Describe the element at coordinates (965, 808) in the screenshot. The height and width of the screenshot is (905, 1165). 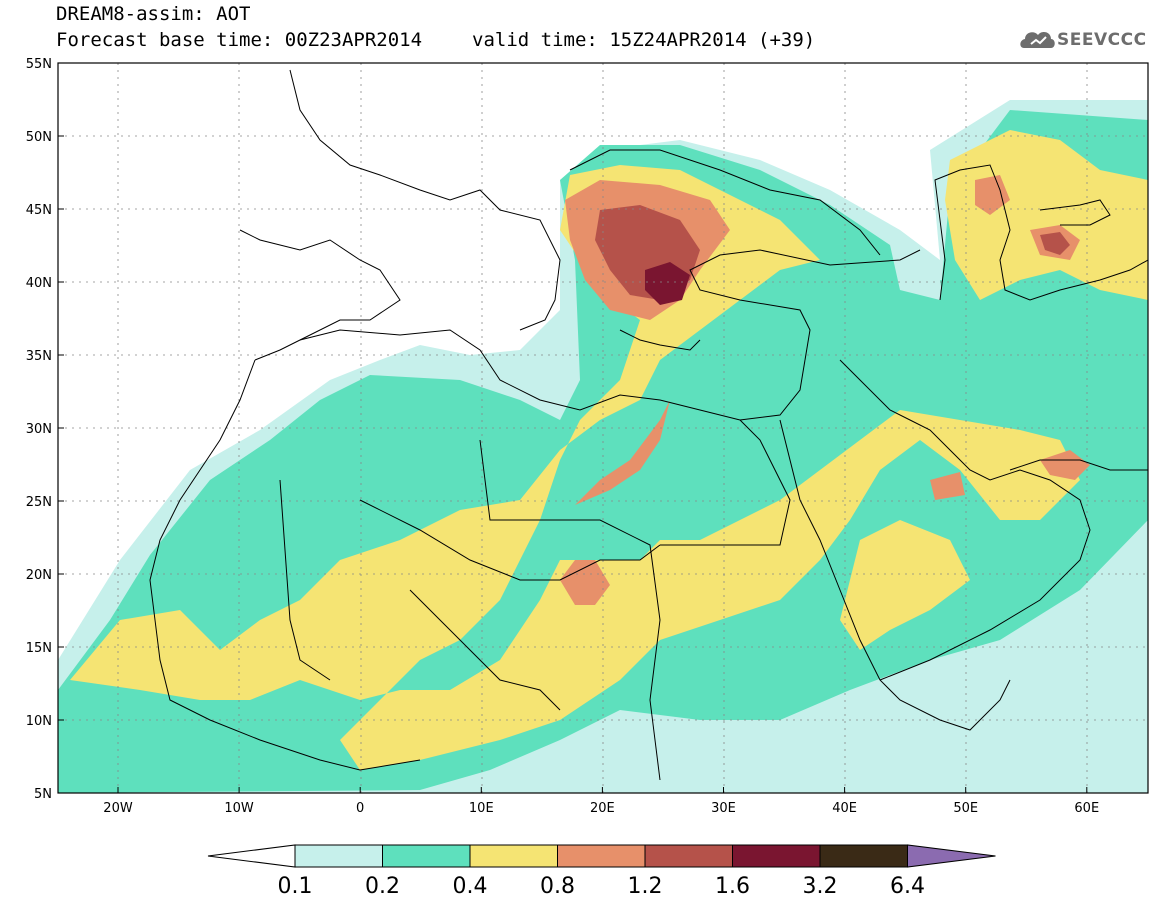
I see `lon-label: 50E` at that location.